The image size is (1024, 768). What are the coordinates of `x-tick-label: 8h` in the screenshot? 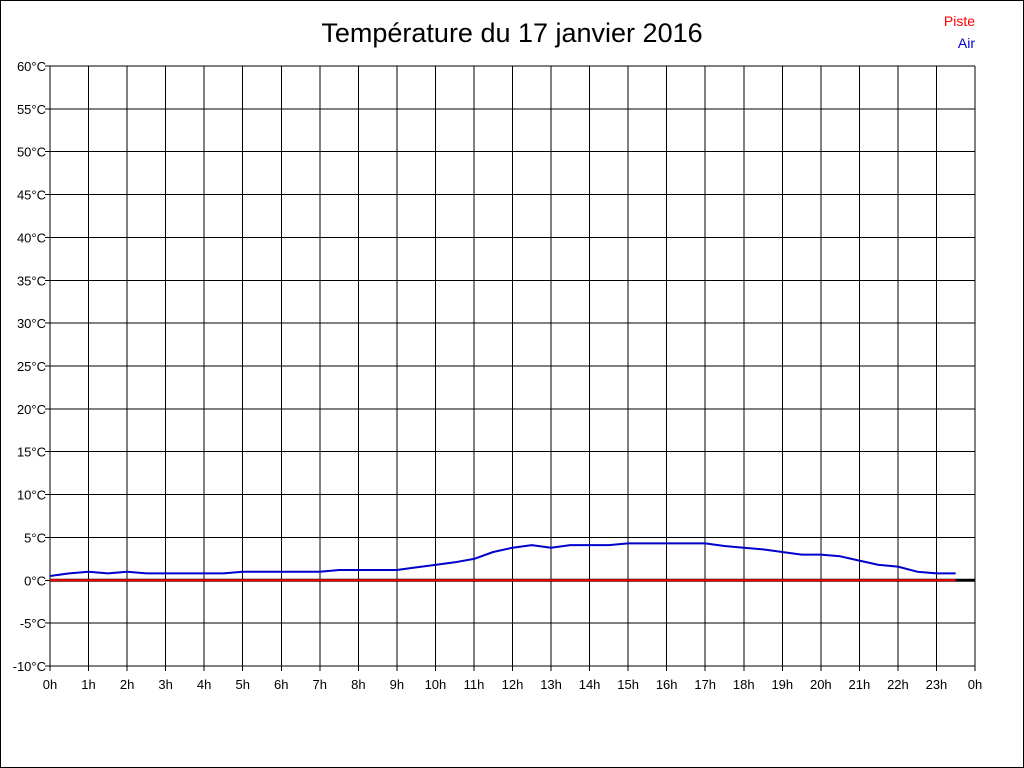 It's located at (358, 684).